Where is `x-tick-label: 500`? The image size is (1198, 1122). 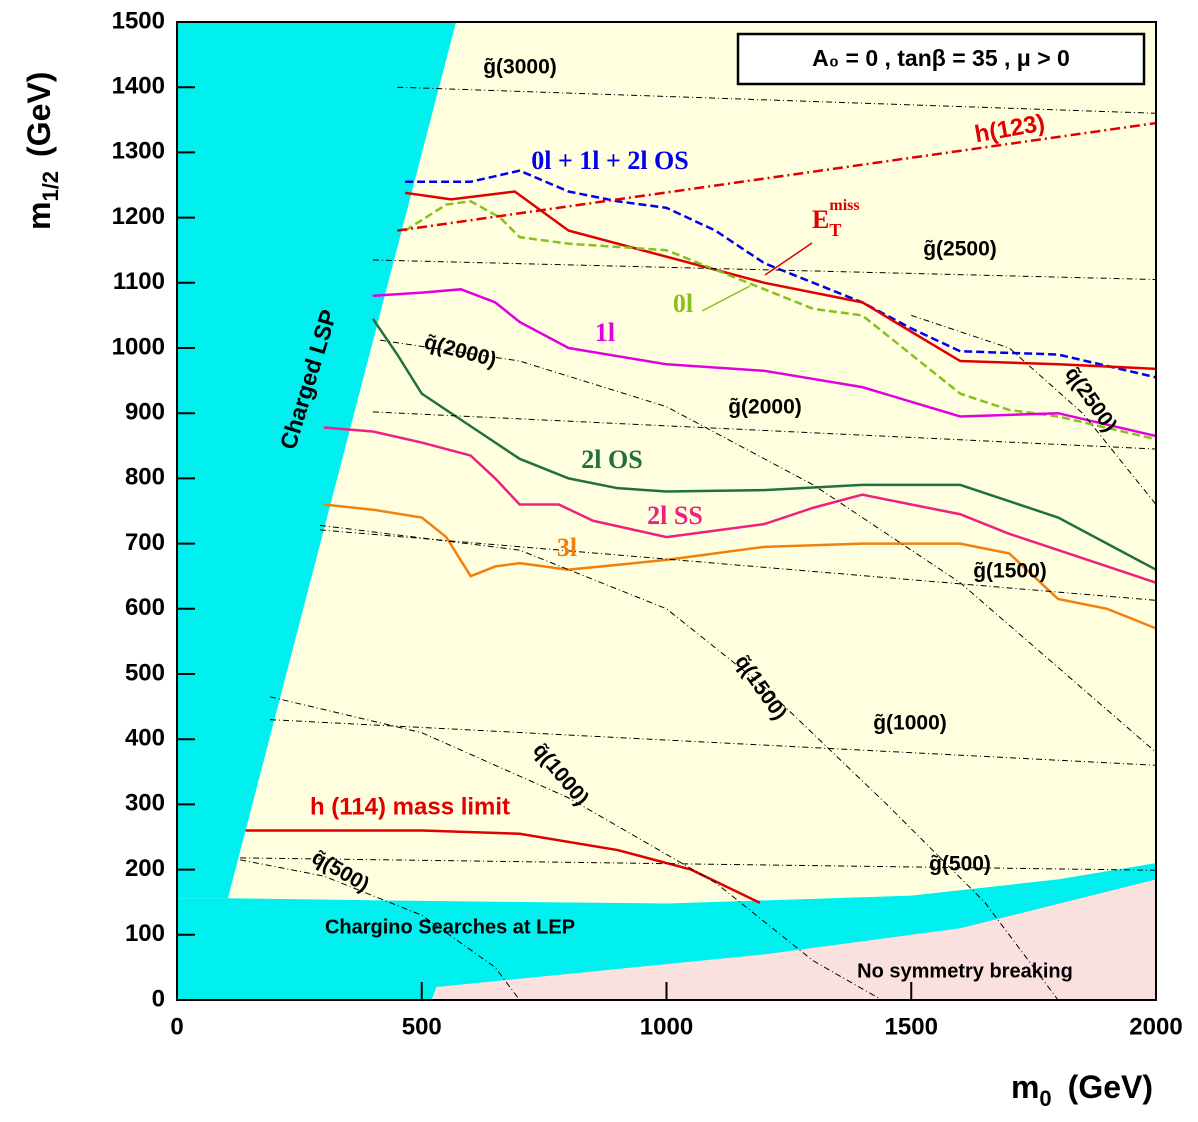
x-tick-label: 500 is located at coordinates (422, 1026).